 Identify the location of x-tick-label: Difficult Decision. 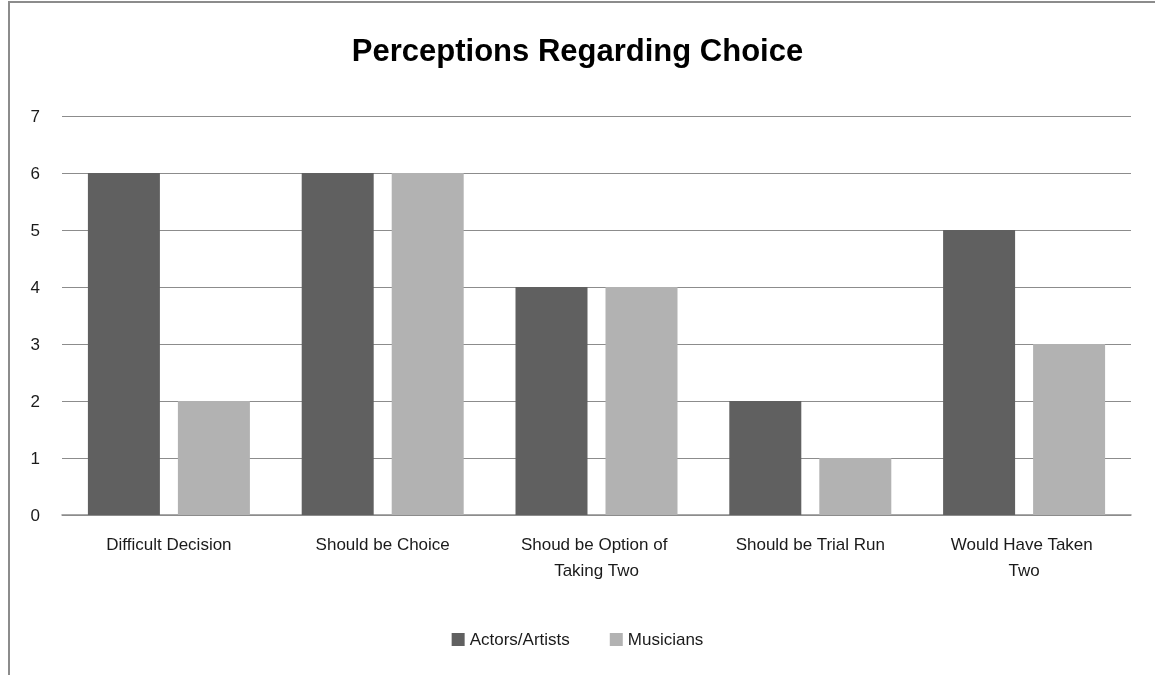
(169, 544).